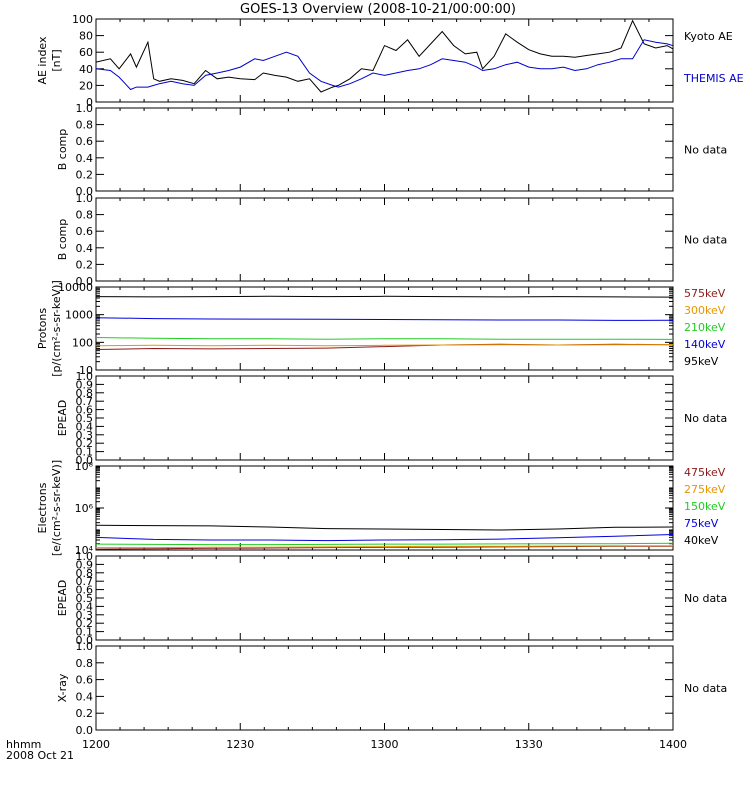  Describe the element at coordinates (62, 240) in the screenshot. I see `panel-bcomp2-ylabel: B comp` at that location.